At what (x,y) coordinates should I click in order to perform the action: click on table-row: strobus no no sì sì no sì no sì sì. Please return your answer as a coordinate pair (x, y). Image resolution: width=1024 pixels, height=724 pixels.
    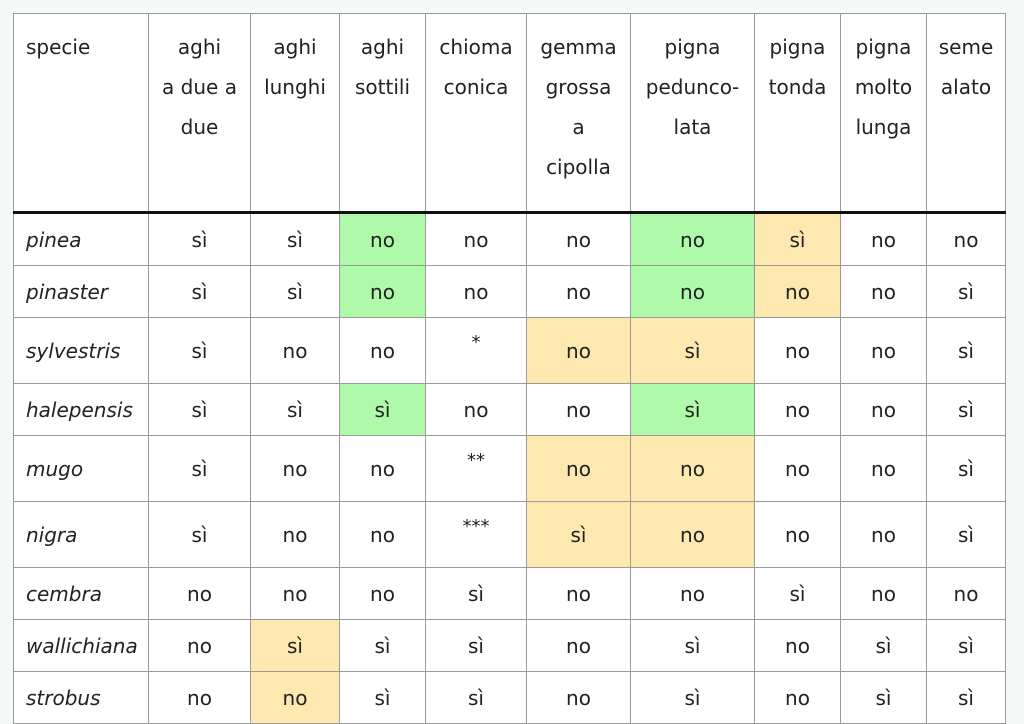
    Looking at the image, I should click on (509, 697).